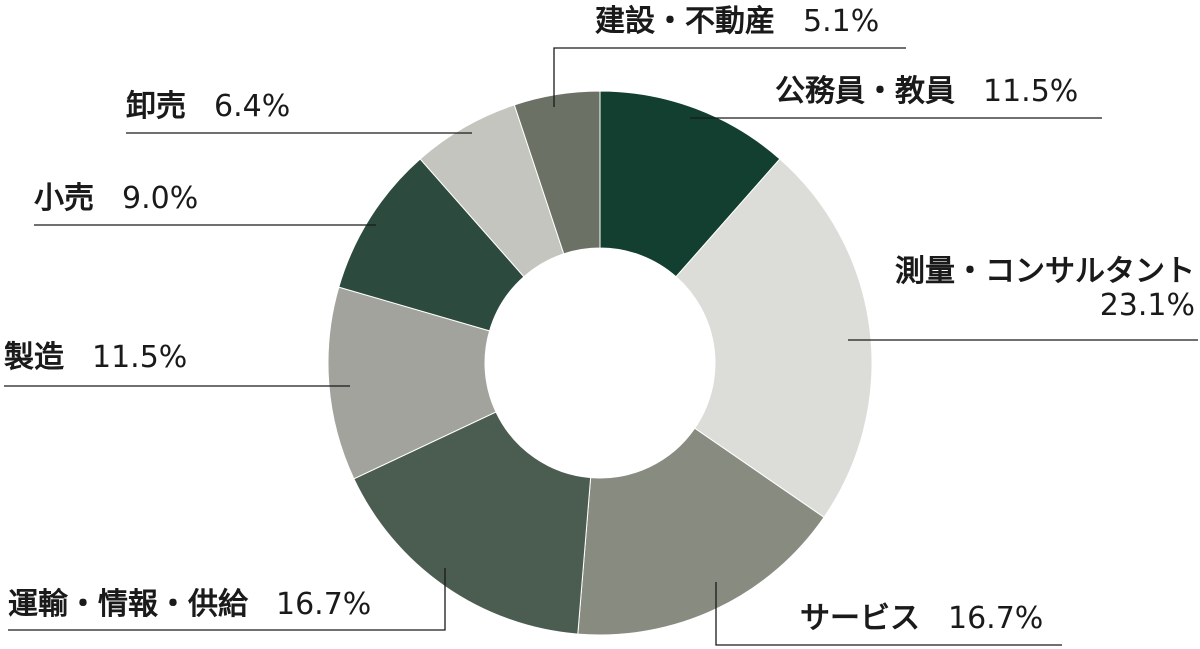  Describe the element at coordinates (927, 91) in the screenshot. I see `label-koumuin: 公務員・教員 11.5%` at that location.